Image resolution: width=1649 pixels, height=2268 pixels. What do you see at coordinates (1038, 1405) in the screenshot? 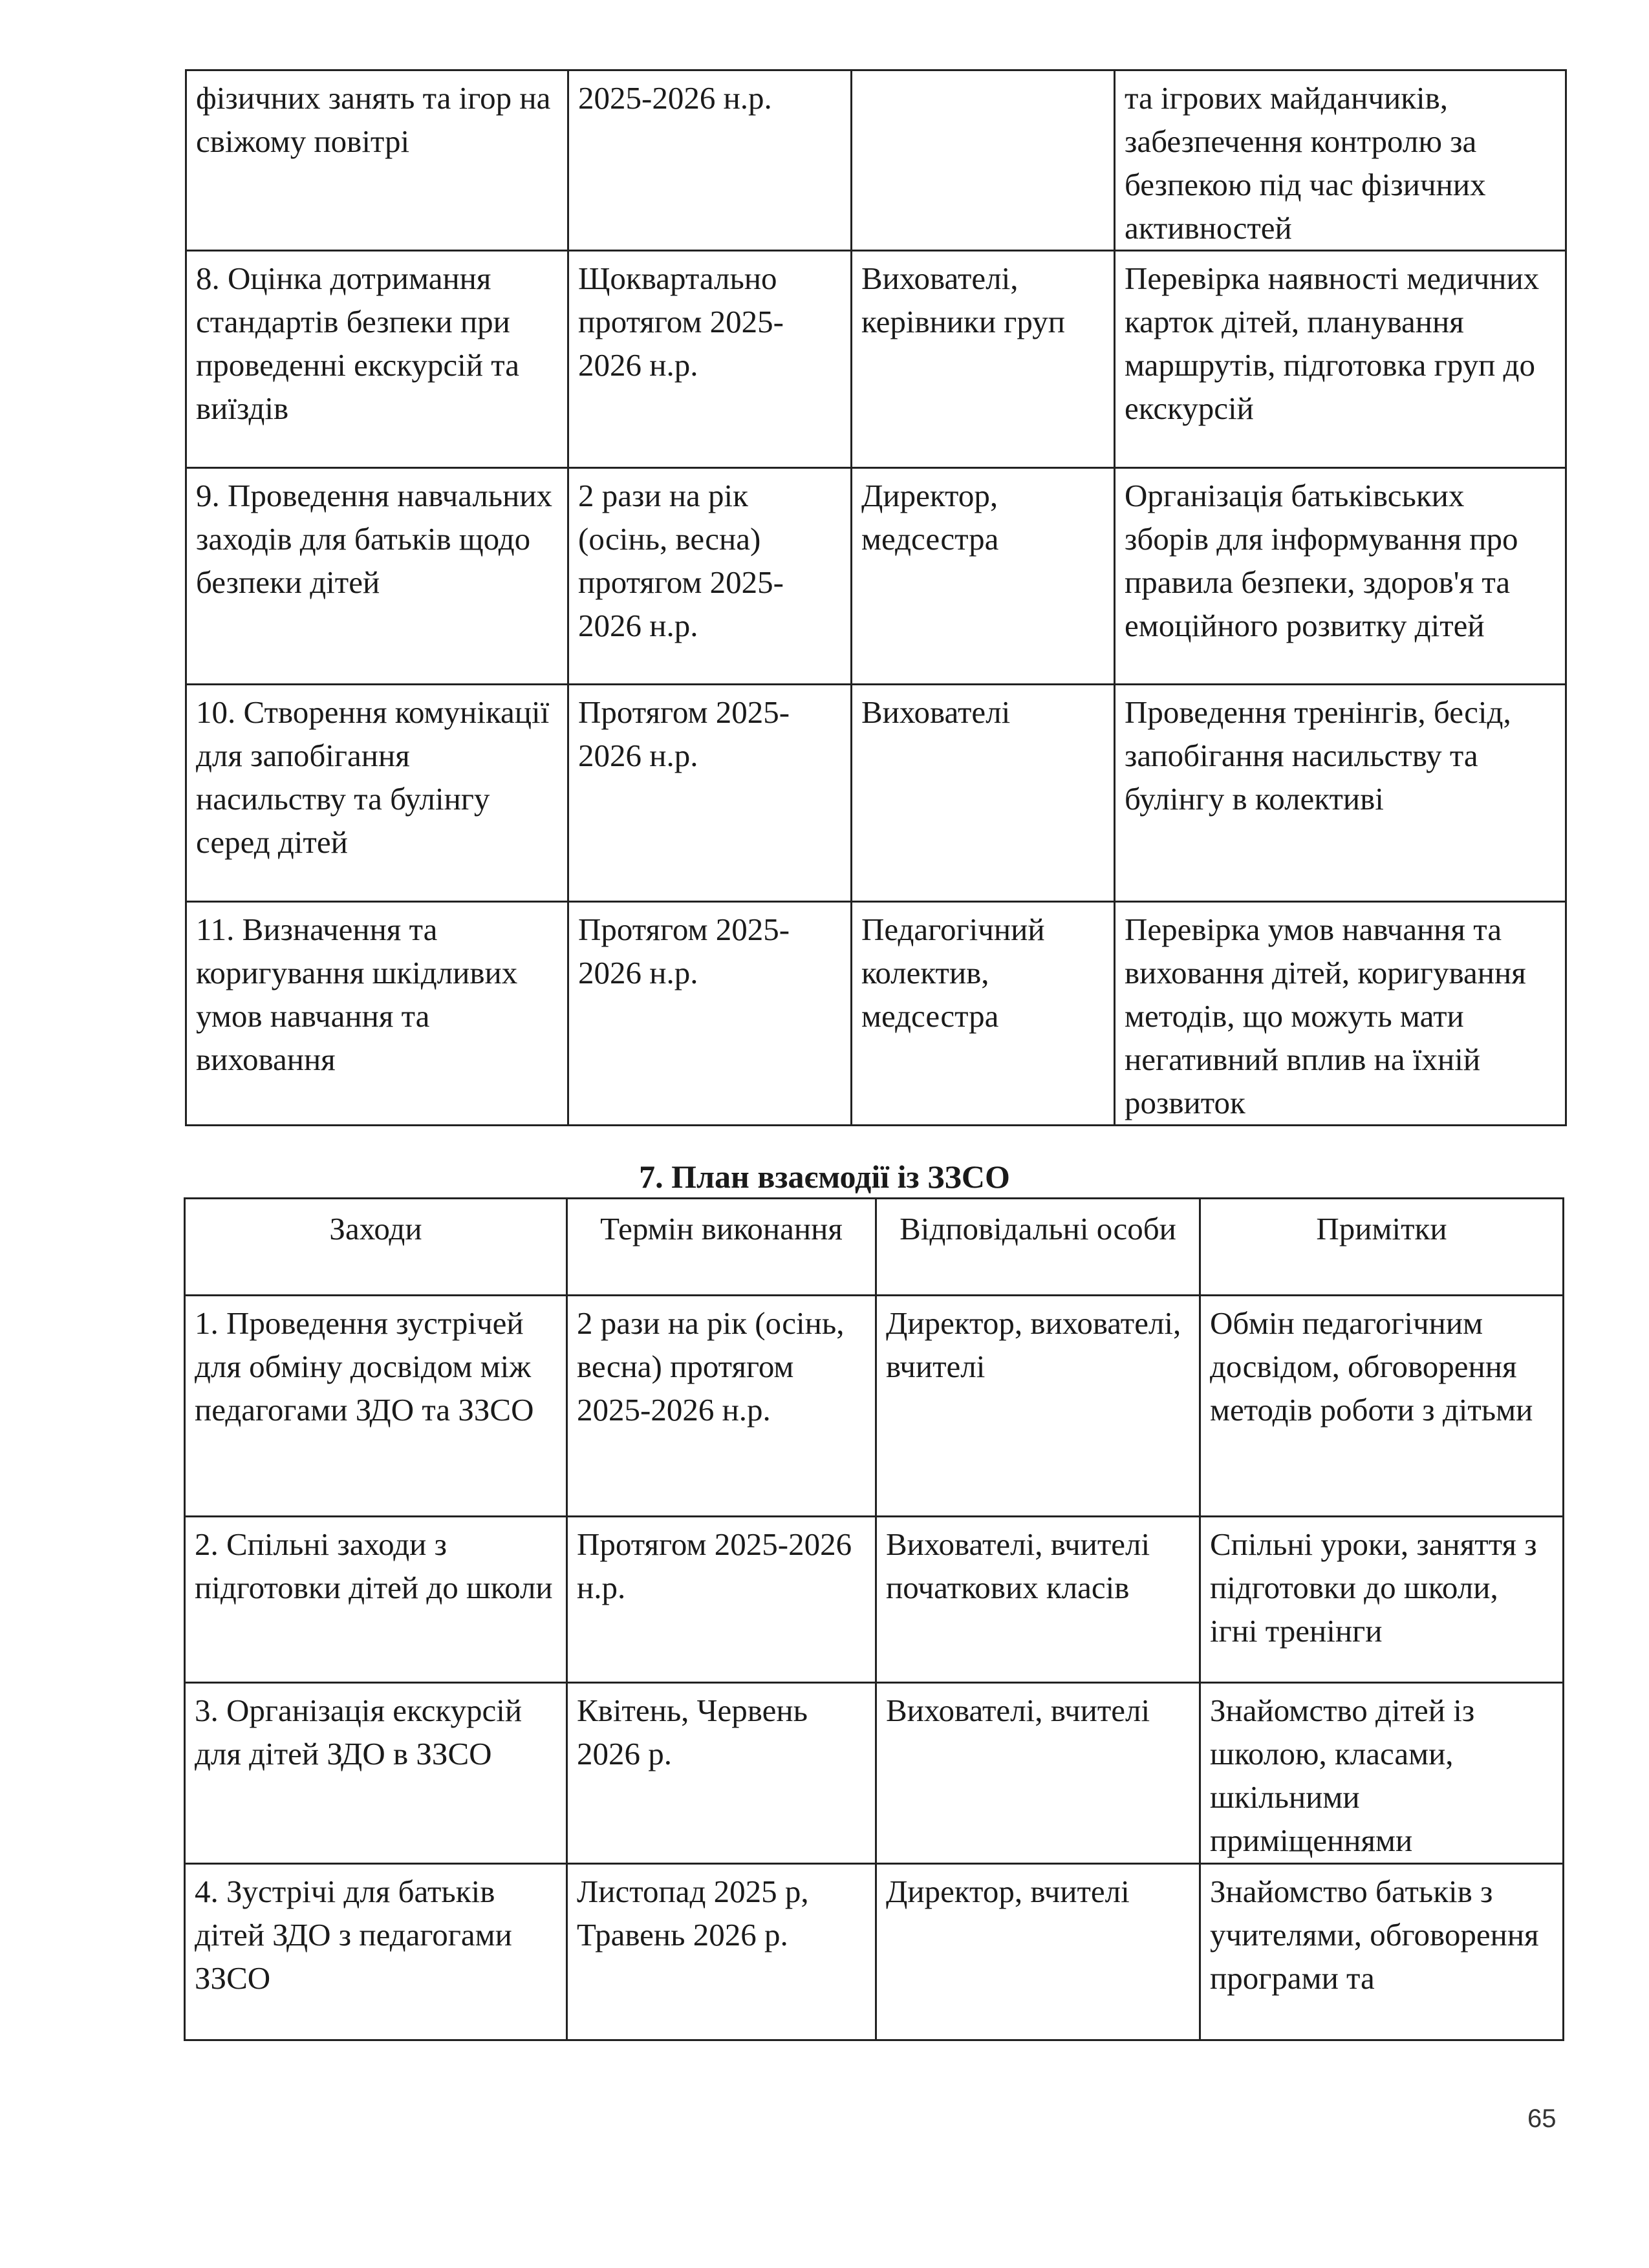
I see `cell-responsible: Директор, вихователі, вчителі` at bounding box center [1038, 1405].